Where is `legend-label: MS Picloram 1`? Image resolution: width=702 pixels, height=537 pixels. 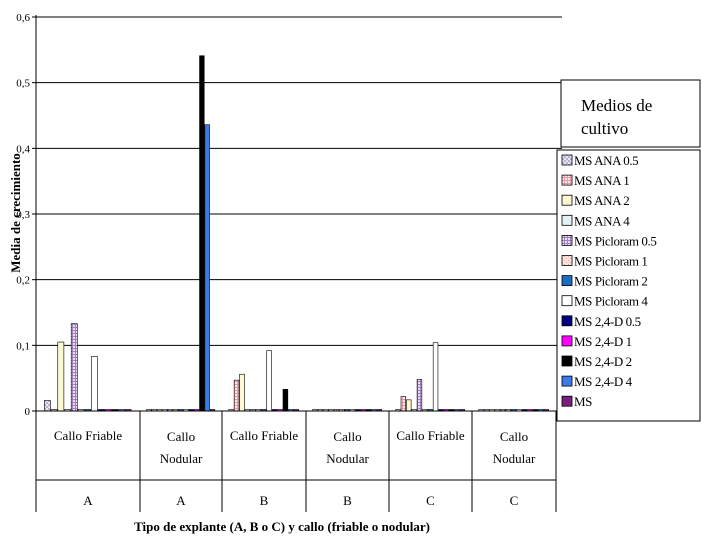
legend-label: MS Picloram 1 is located at coordinates (611, 261).